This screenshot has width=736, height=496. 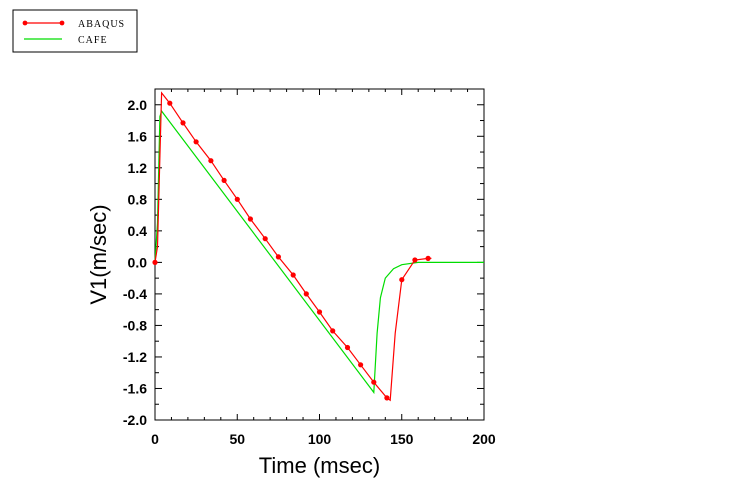 What do you see at coordinates (135, 357) in the screenshot?
I see `y-tick-label: -1.2` at bounding box center [135, 357].